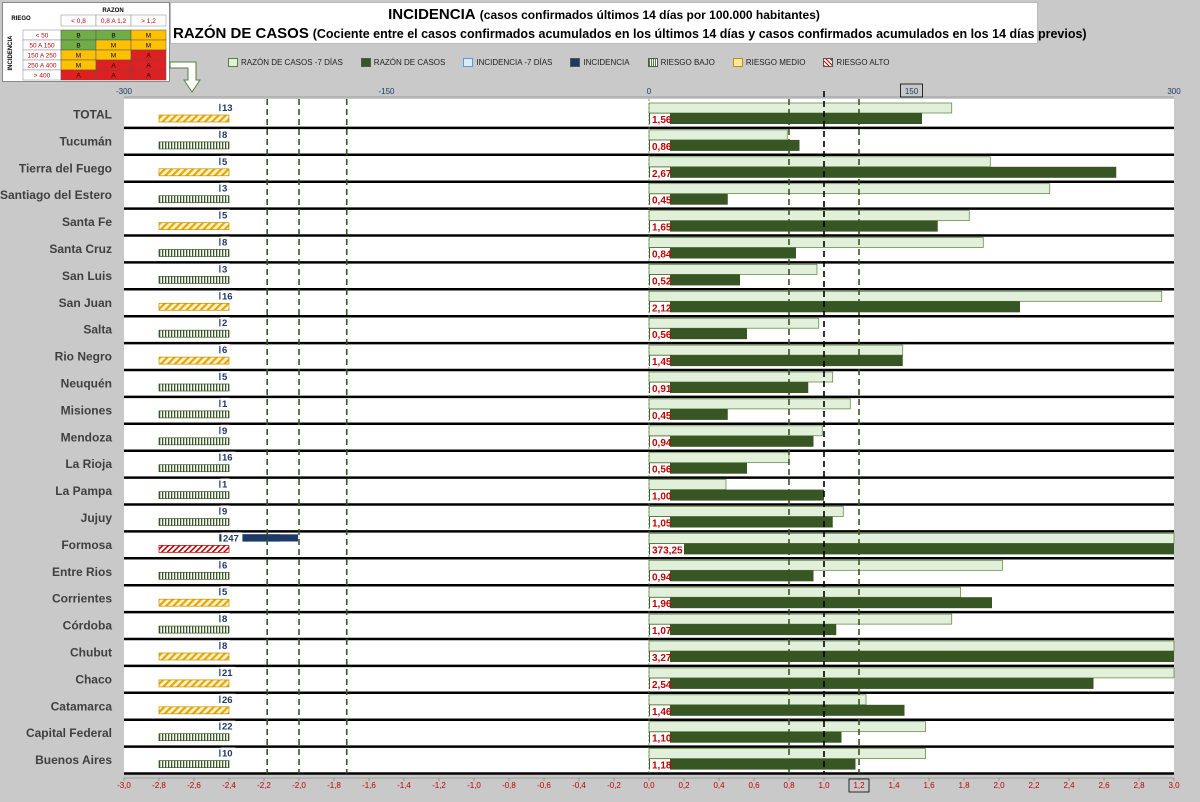  I want to click on legend-label: INCIDENCIA -7 DÍAS, so click(514, 62).